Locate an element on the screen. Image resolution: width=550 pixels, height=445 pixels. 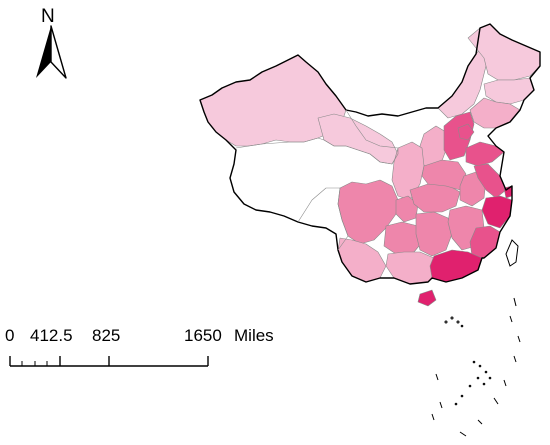
province-beijing-tianjin is located at coordinates (466, 132).